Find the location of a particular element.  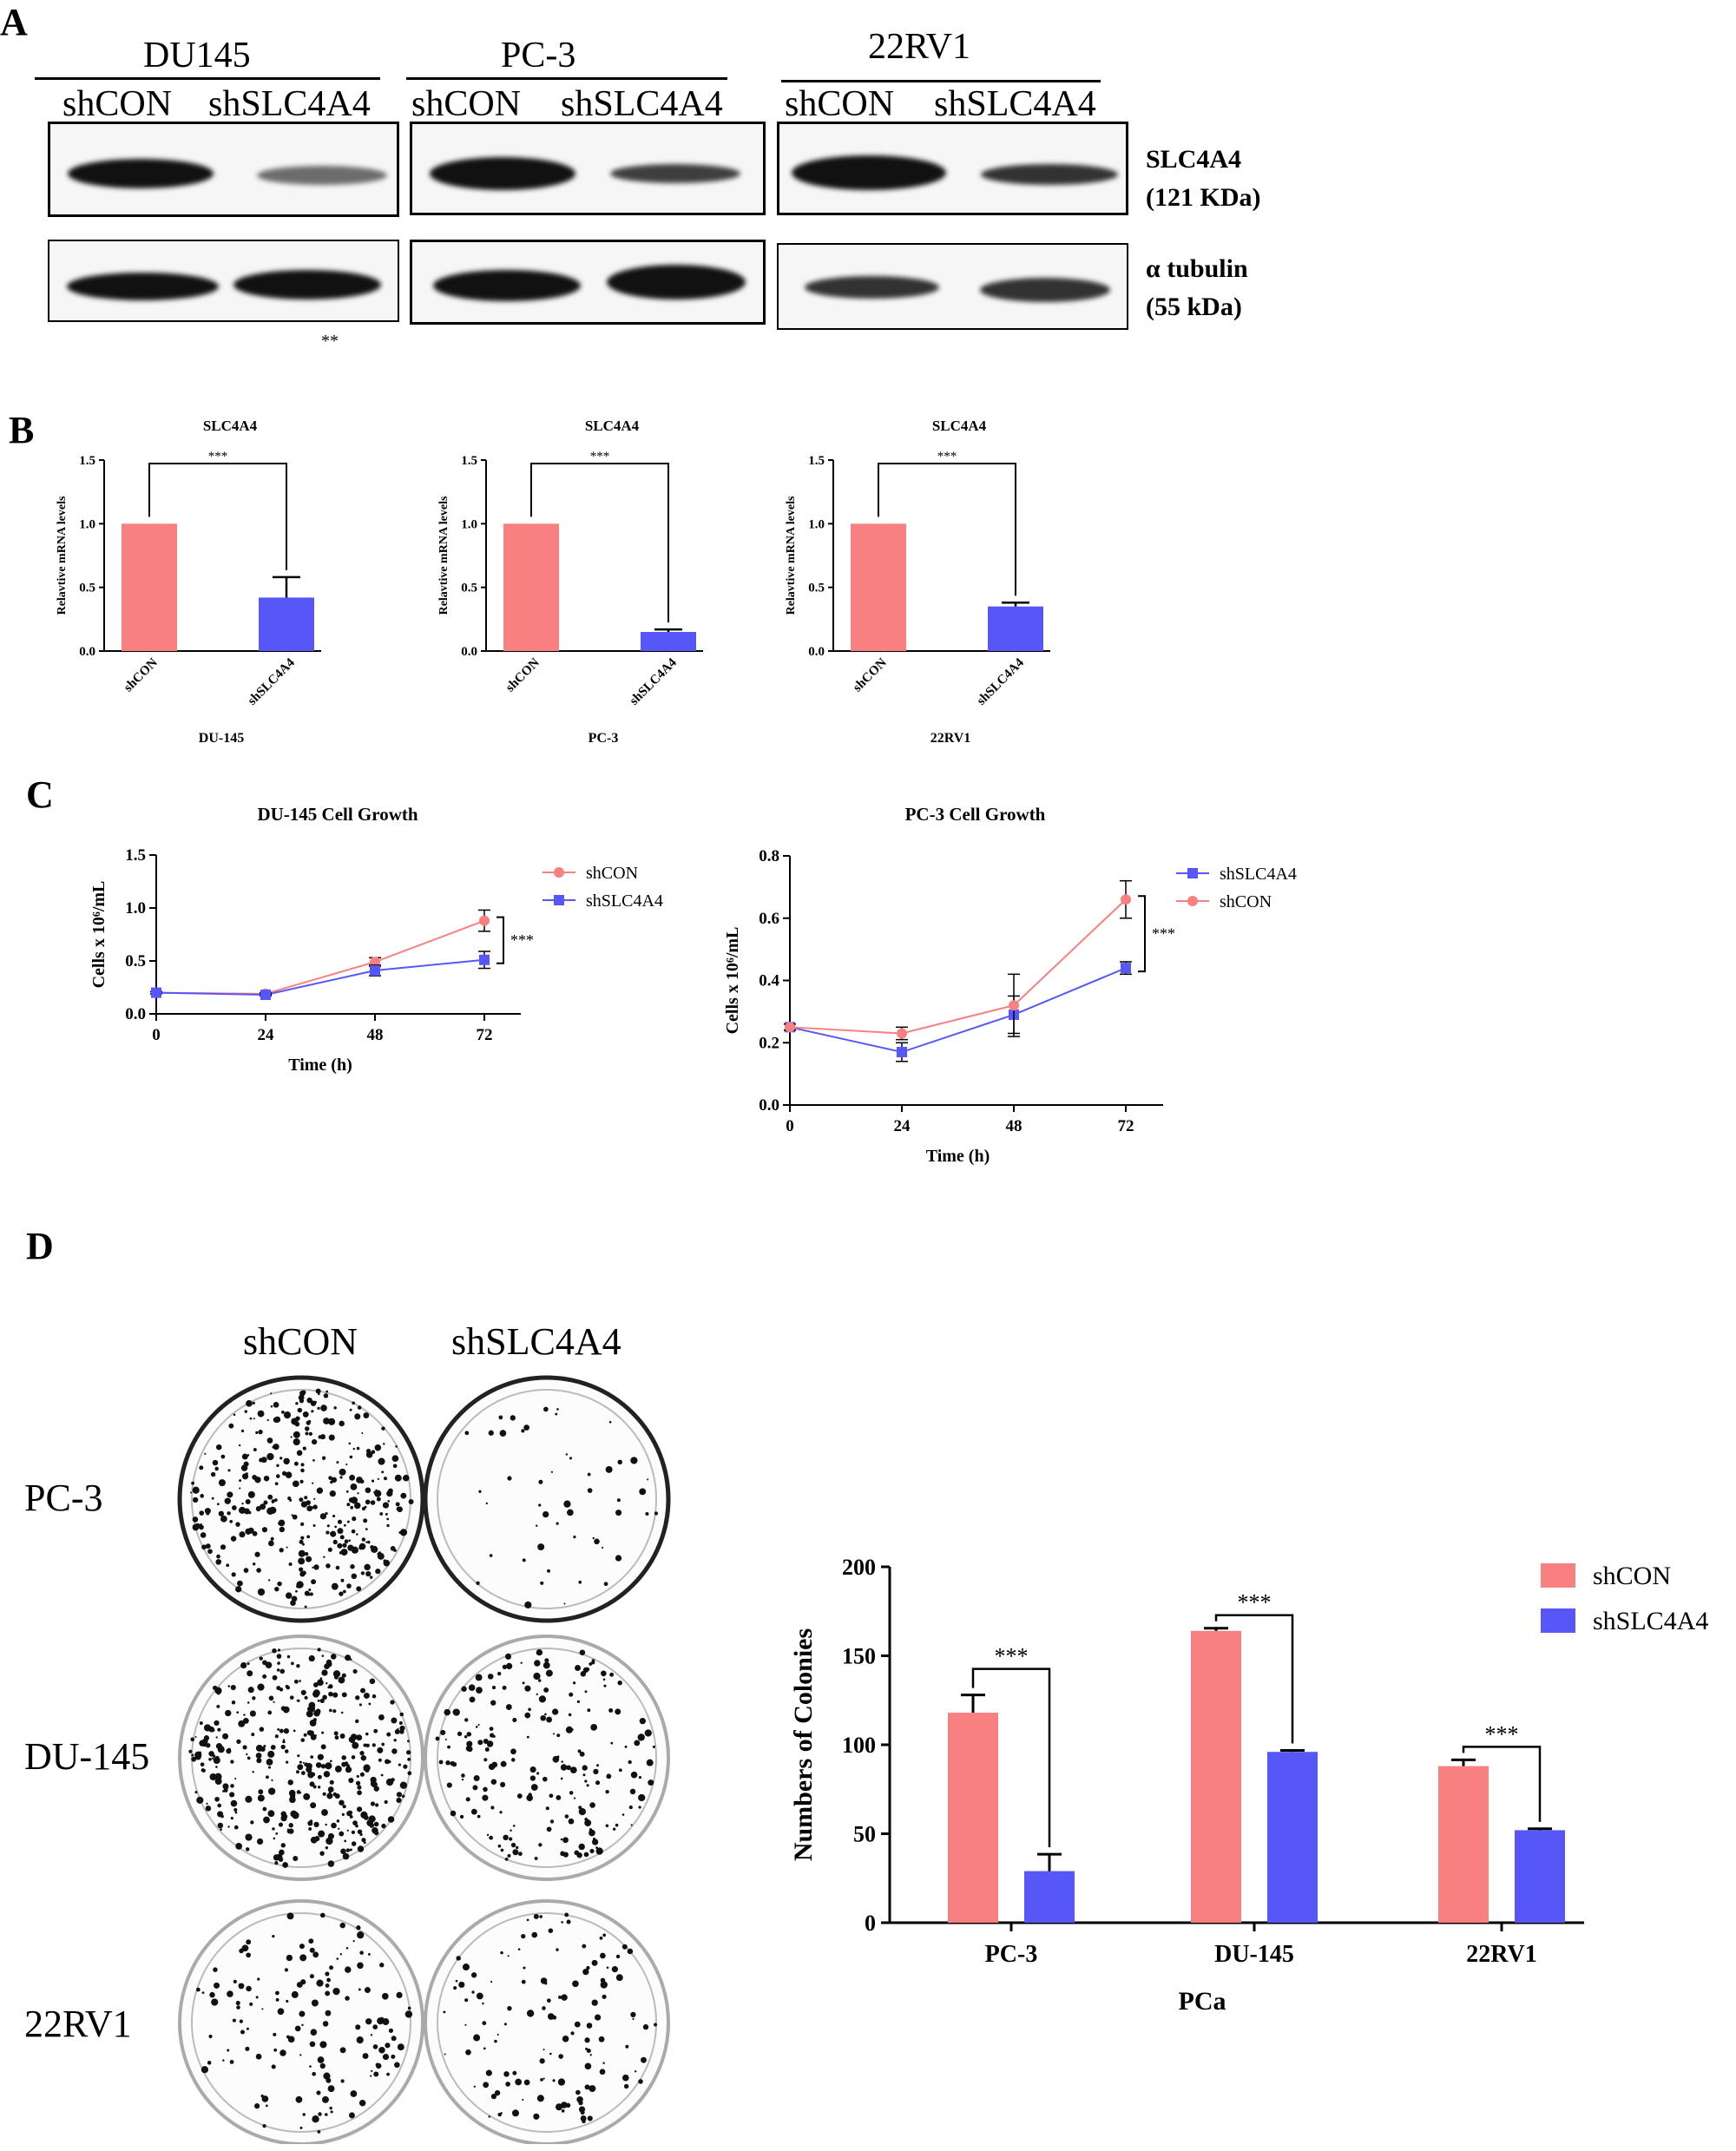

y-tick-label: 1.5 is located at coordinates (87, 461).